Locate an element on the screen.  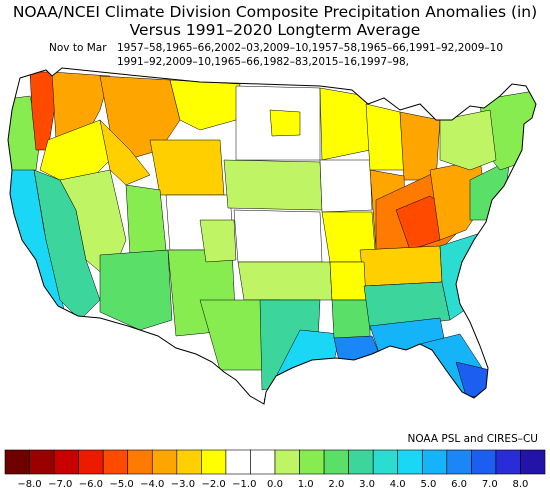
region-wyoming is located at coordinates (187, 167).